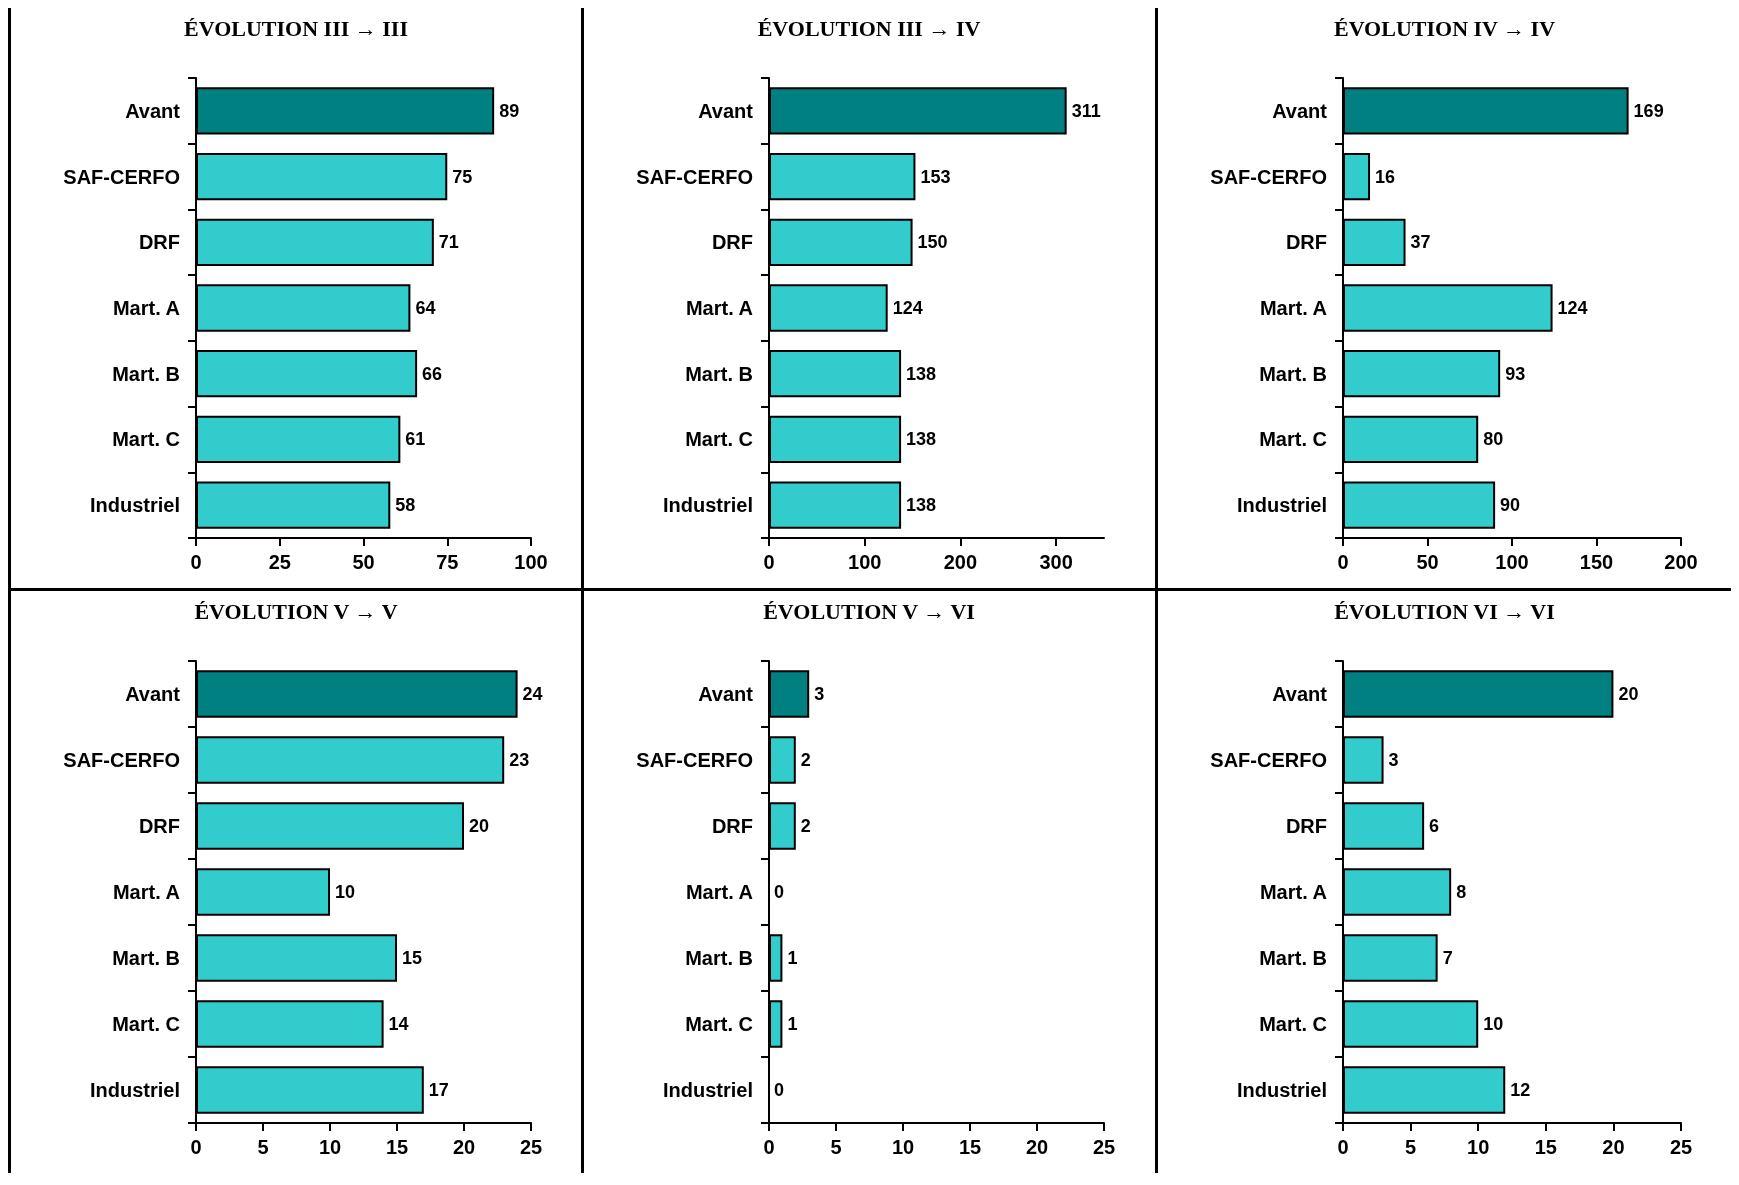 The image size is (1739, 1185). What do you see at coordinates (1384, 176) in the screenshot?
I see `data-label: 16` at bounding box center [1384, 176].